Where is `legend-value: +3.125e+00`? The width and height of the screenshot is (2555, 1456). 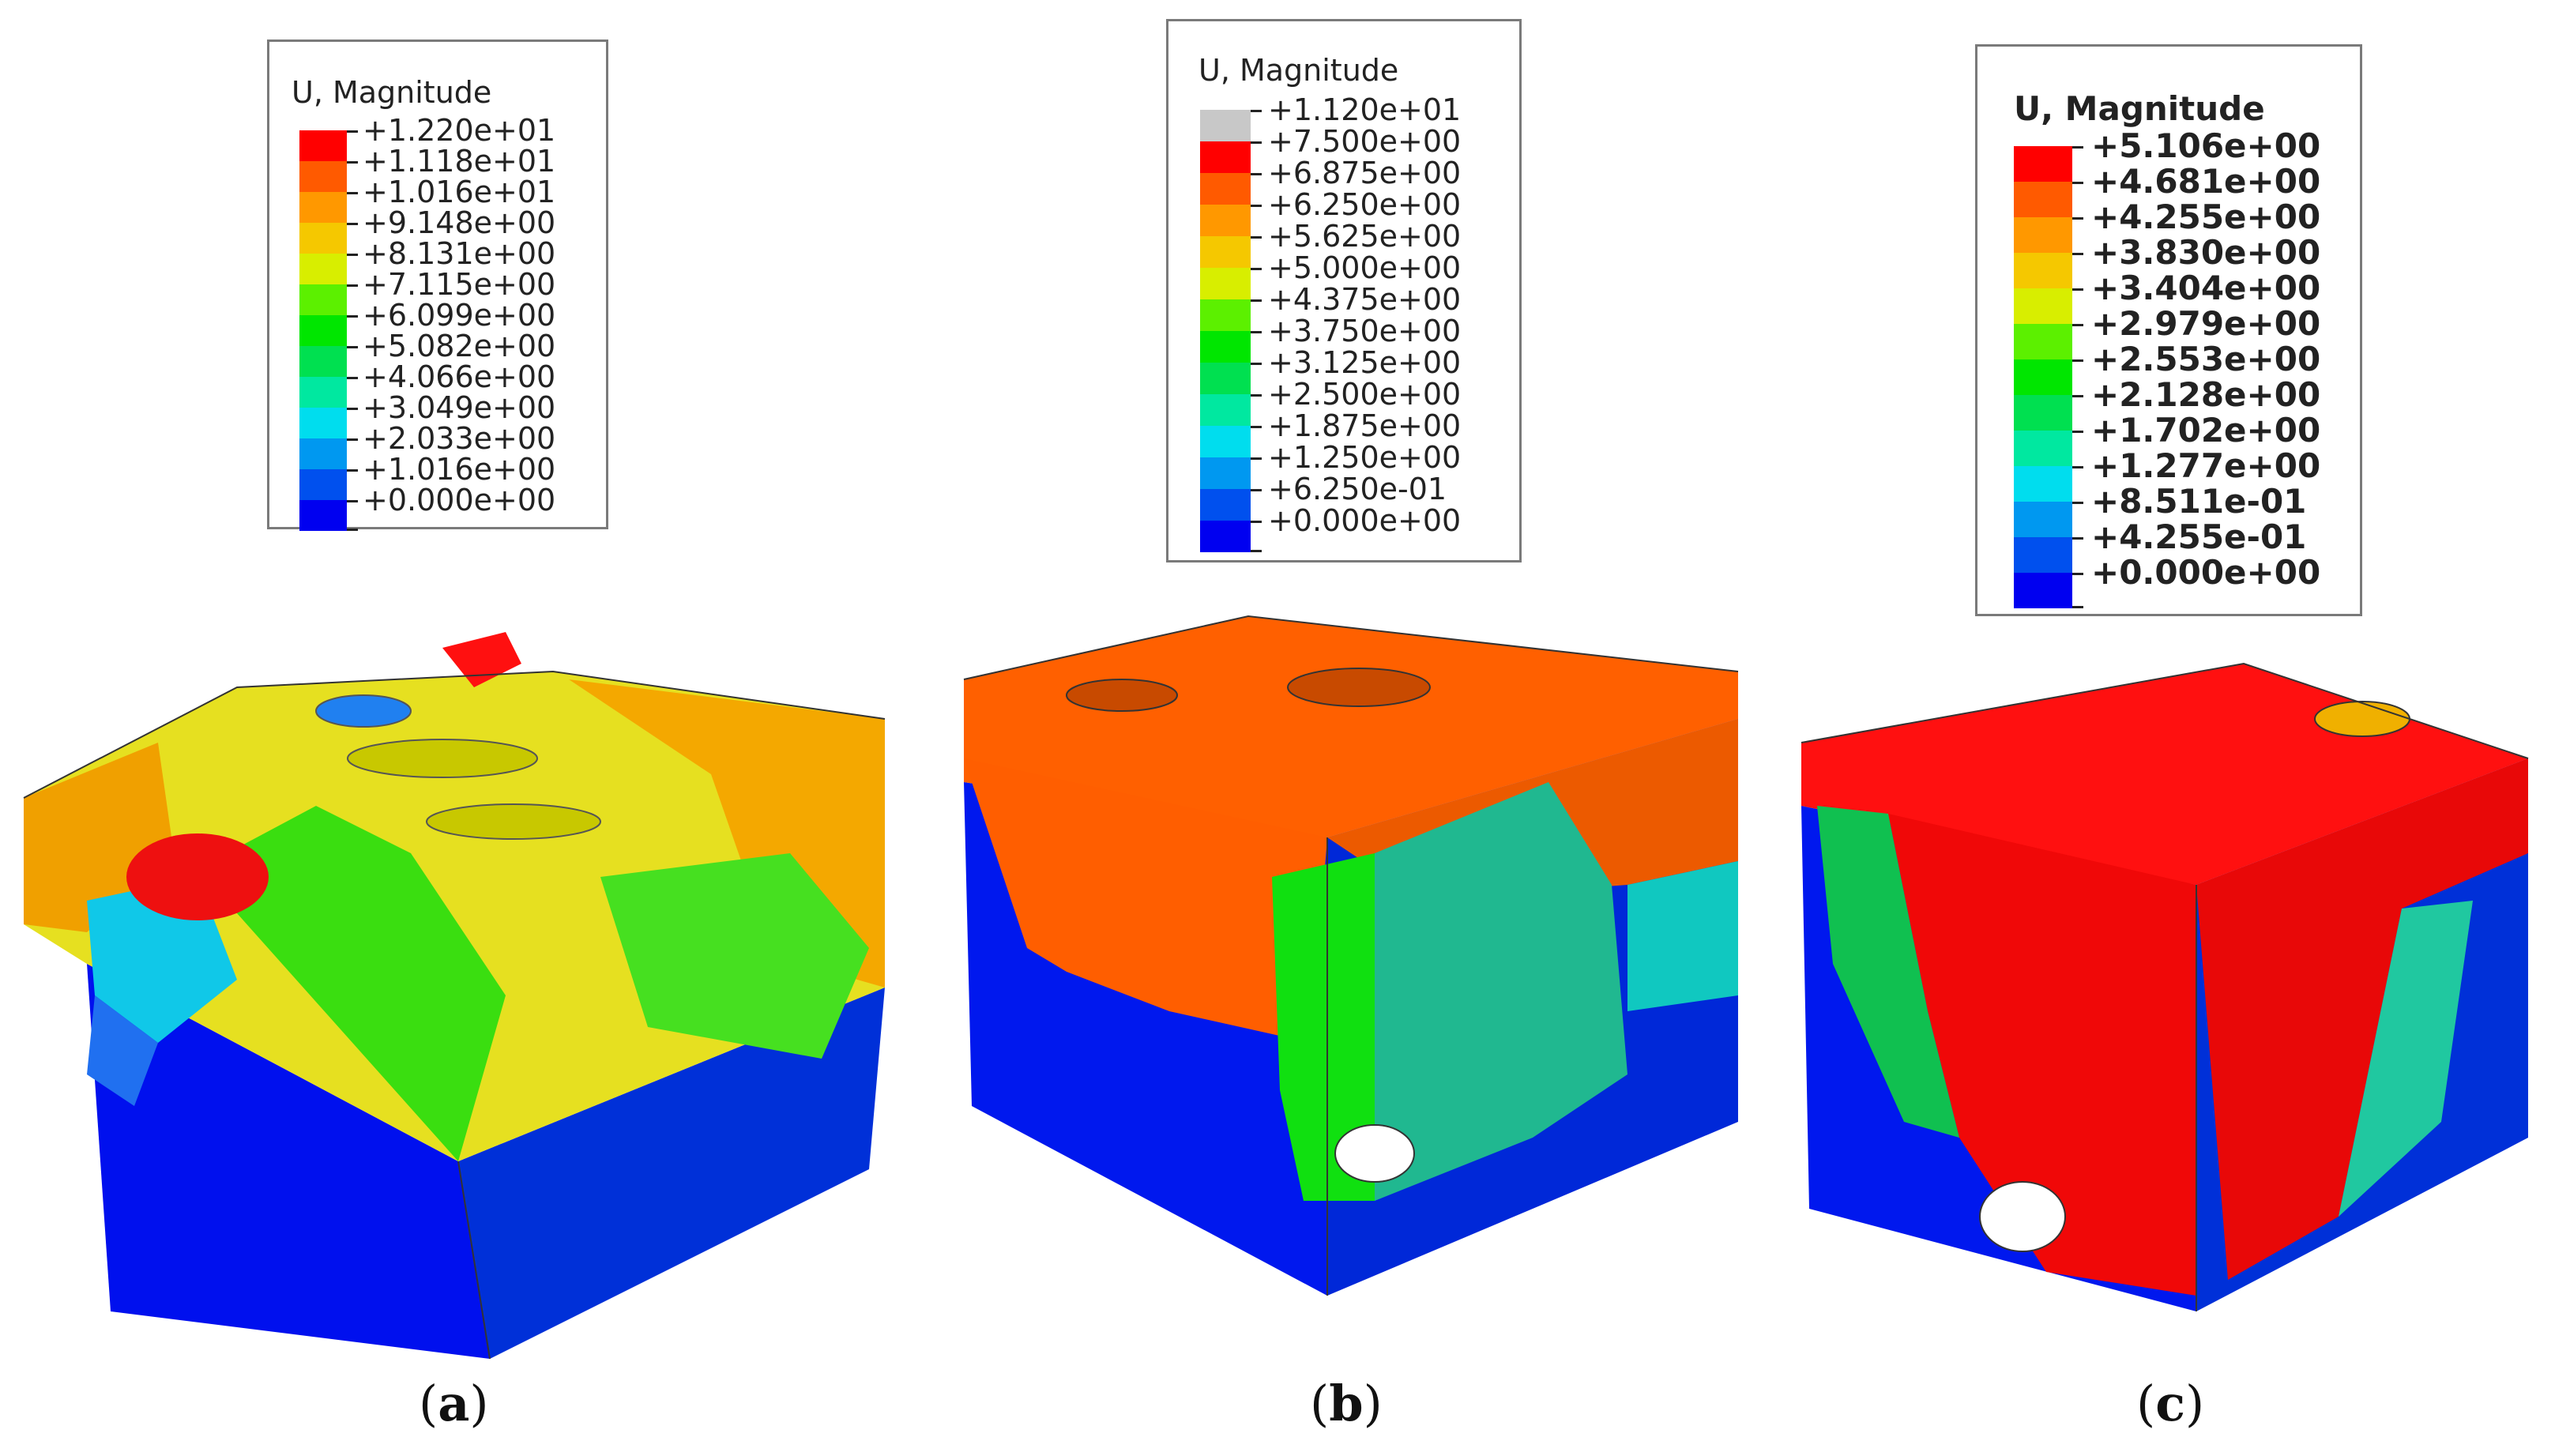 legend-value: +3.125e+00 is located at coordinates (1365, 362).